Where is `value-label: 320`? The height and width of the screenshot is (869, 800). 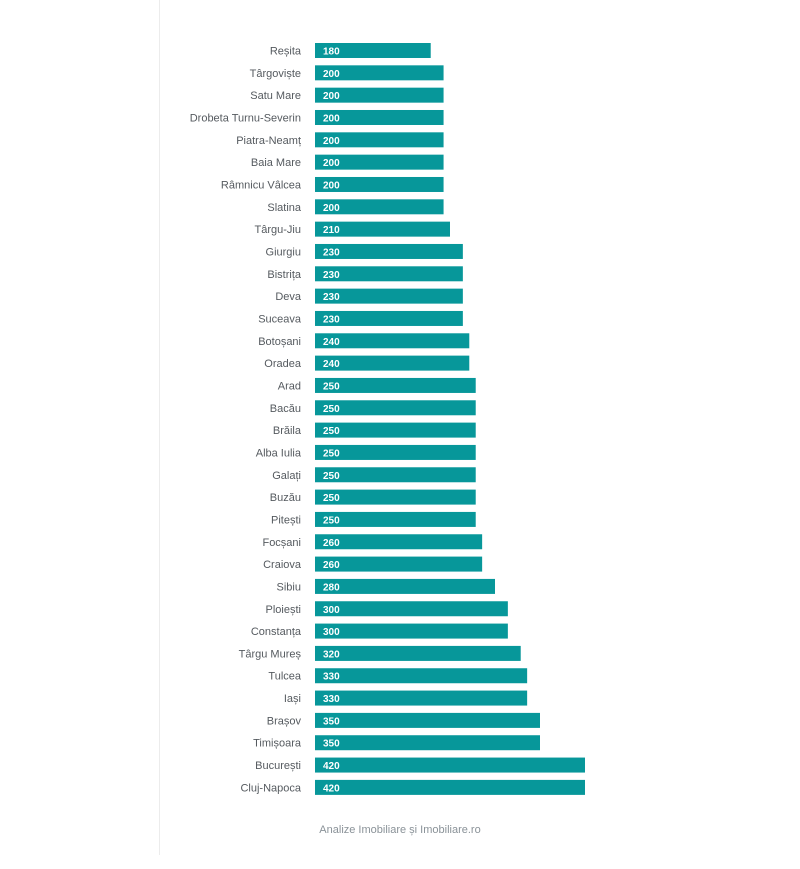
value-label: 320 is located at coordinates (331, 654).